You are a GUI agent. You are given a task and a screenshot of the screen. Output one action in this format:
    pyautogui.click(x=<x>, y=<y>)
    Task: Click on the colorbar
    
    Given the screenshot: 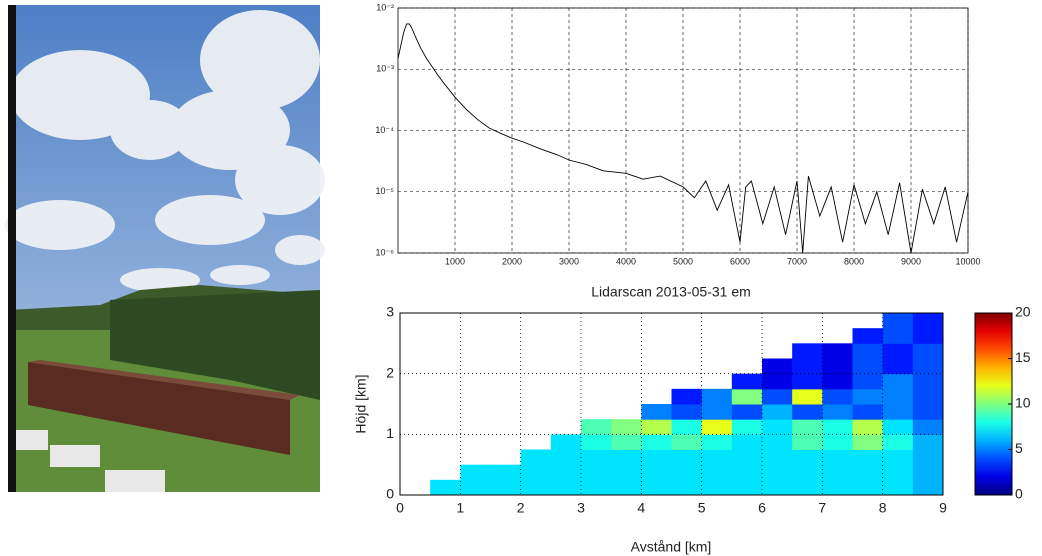 What is the action you would take?
    pyautogui.click(x=993, y=404)
    